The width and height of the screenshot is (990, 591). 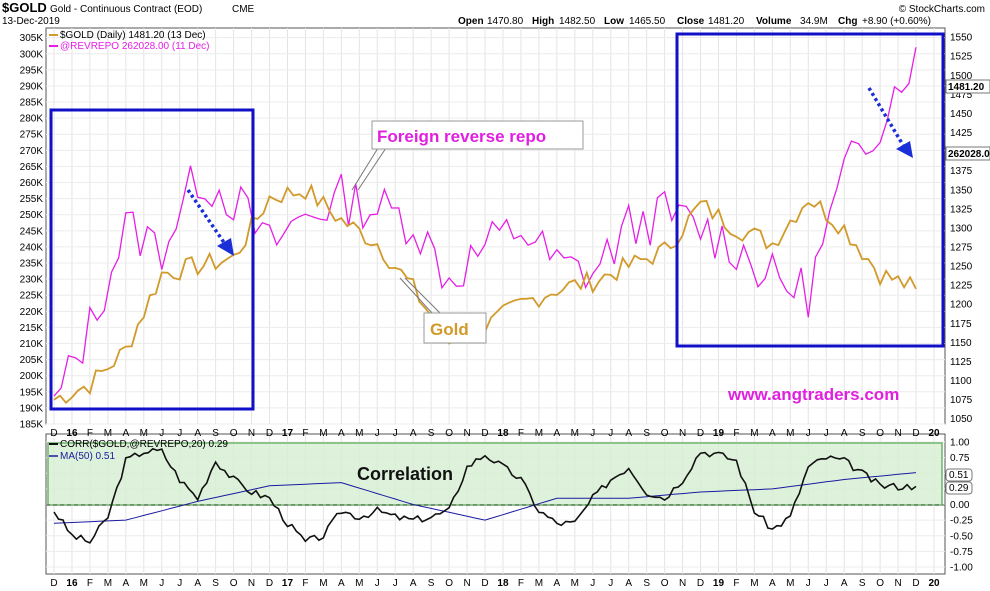 What do you see at coordinates (32, 344) in the screenshot?
I see `left-tick-label: 210K` at bounding box center [32, 344].